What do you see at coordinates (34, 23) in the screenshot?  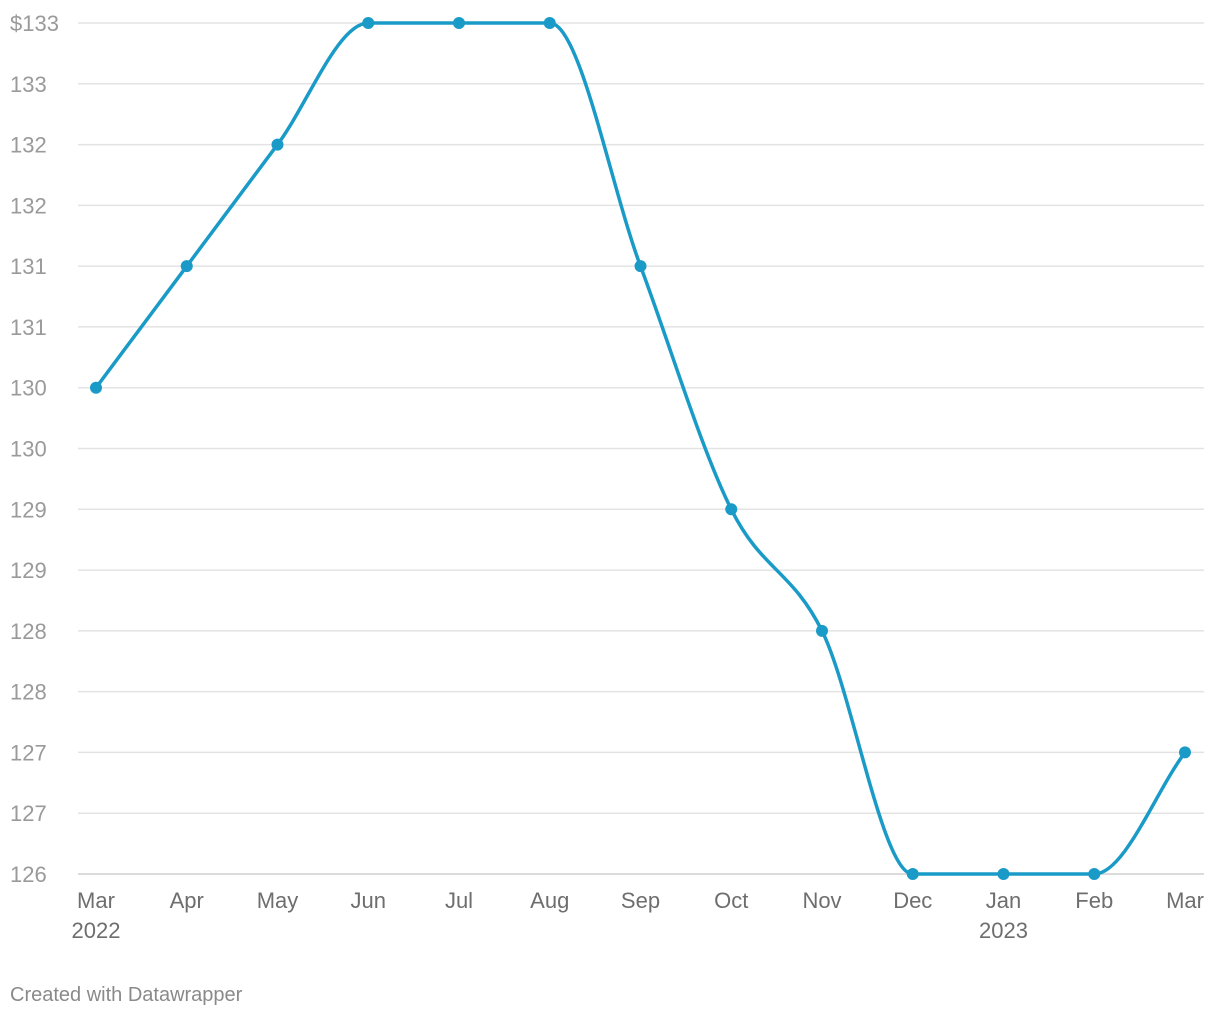 I see `y-tick-label: $133` at bounding box center [34, 23].